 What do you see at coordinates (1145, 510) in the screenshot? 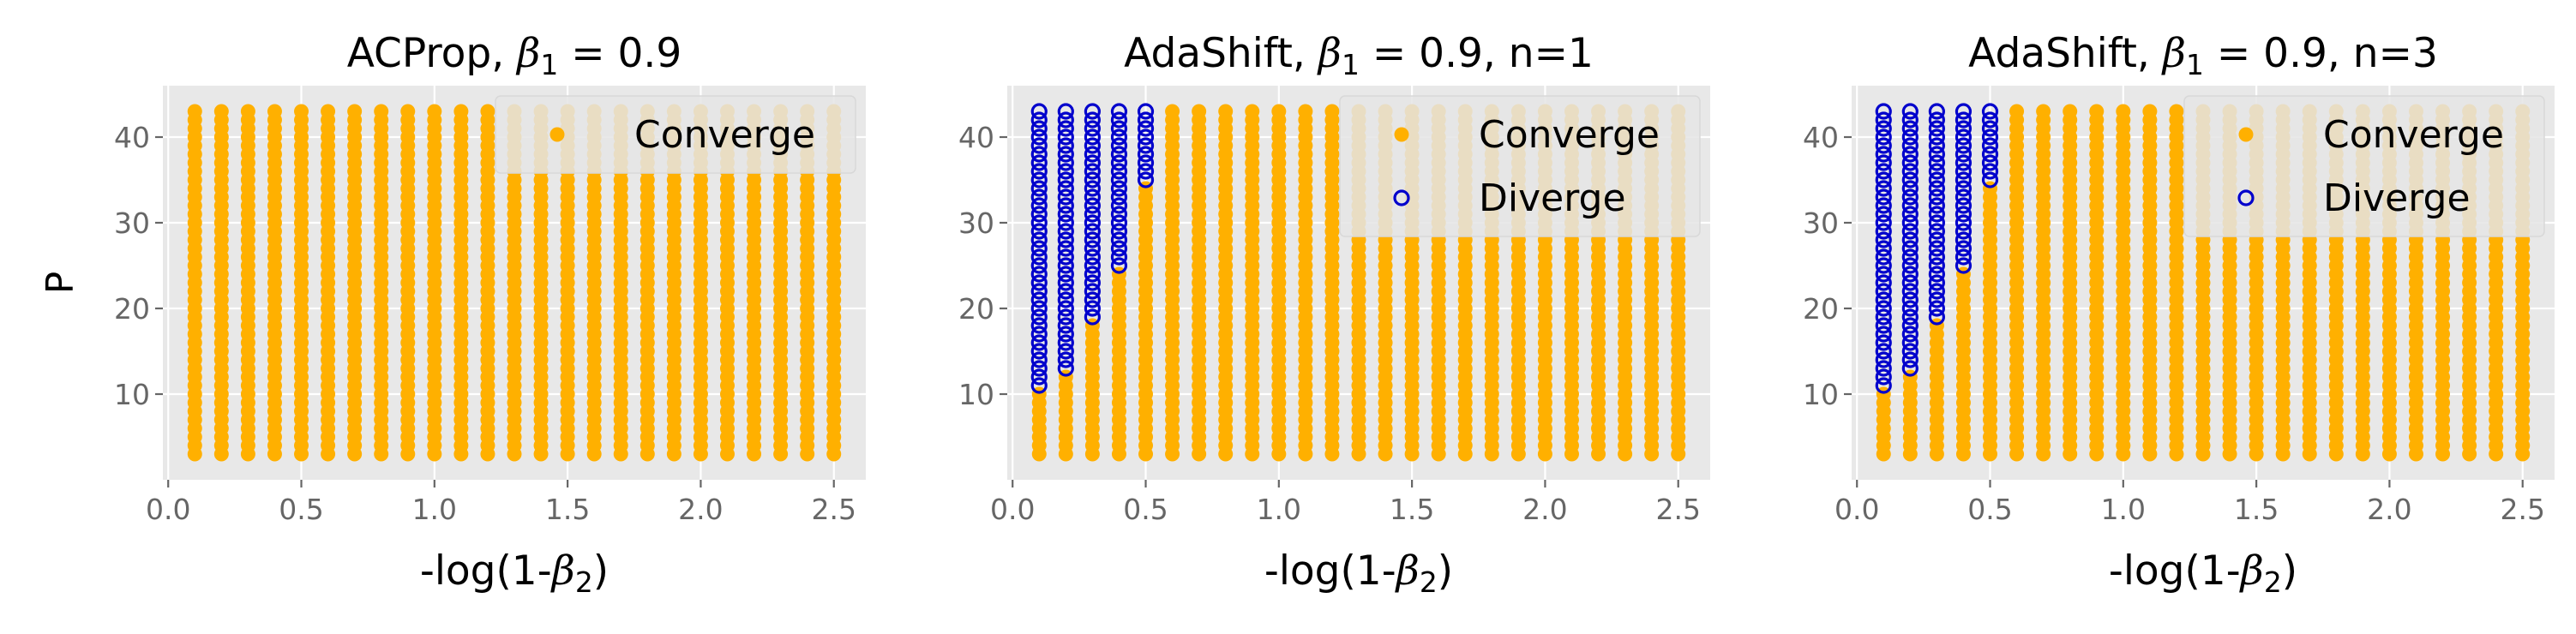
I see `x-tick-label: 0.5` at bounding box center [1145, 510].